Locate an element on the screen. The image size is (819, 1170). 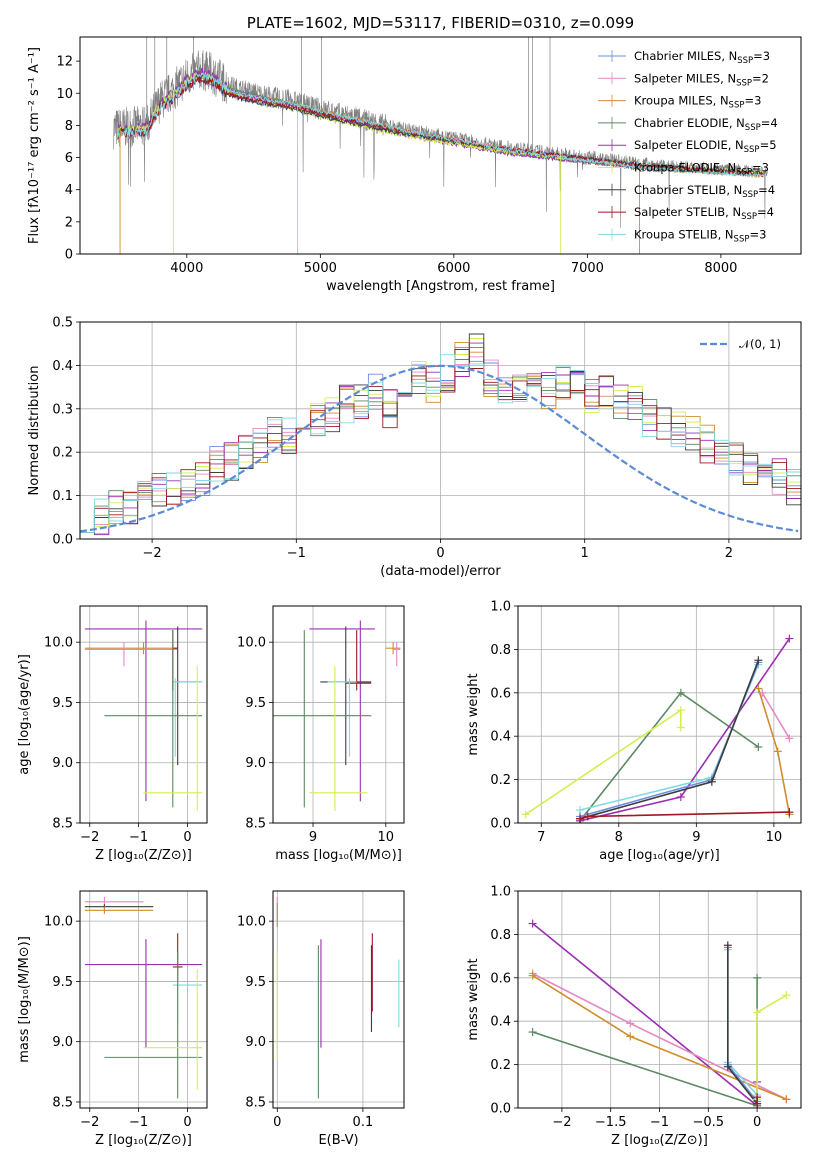
x-tick-label: 9 is located at coordinates (696, 837).